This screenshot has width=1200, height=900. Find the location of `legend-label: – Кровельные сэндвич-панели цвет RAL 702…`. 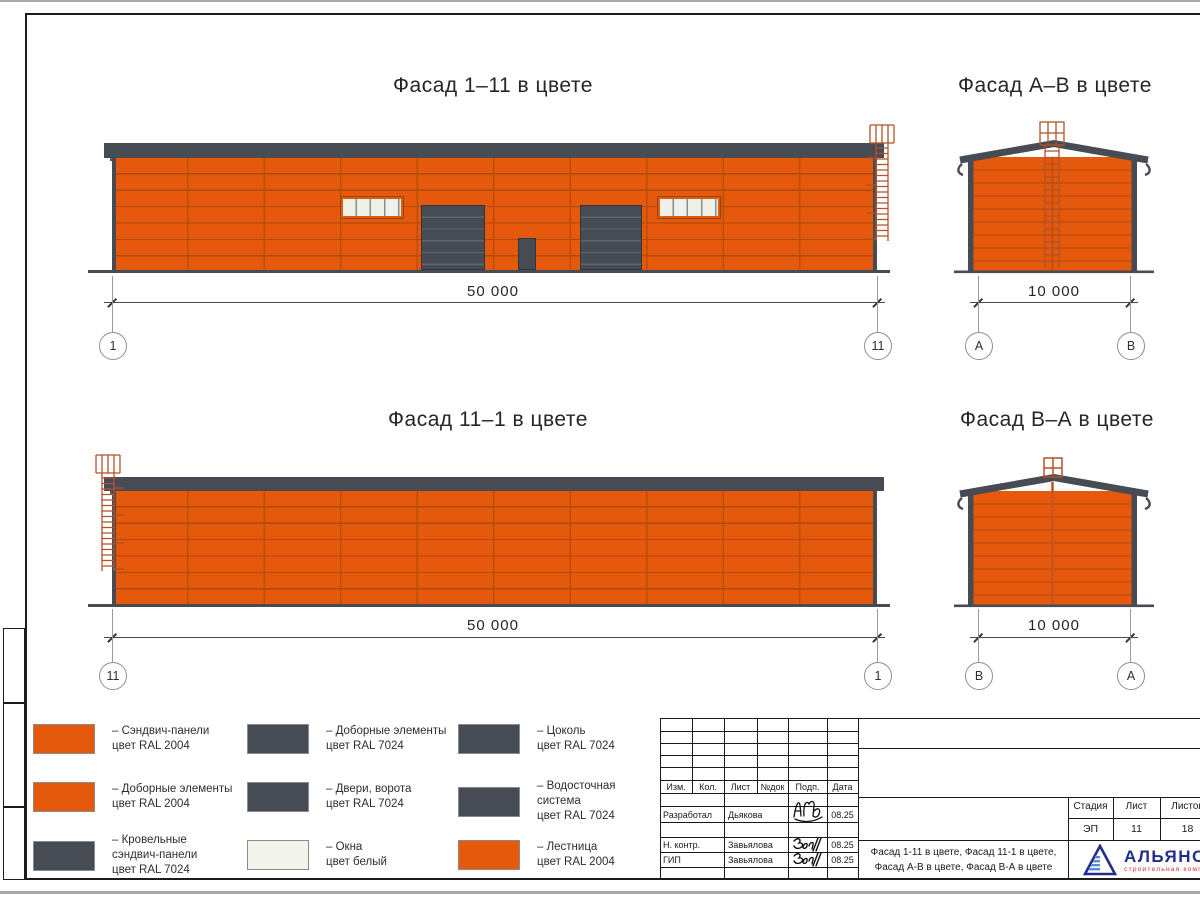

legend-label: – Кровельные сэндвич-панели цвет RAL 702… is located at coordinates (155, 855).